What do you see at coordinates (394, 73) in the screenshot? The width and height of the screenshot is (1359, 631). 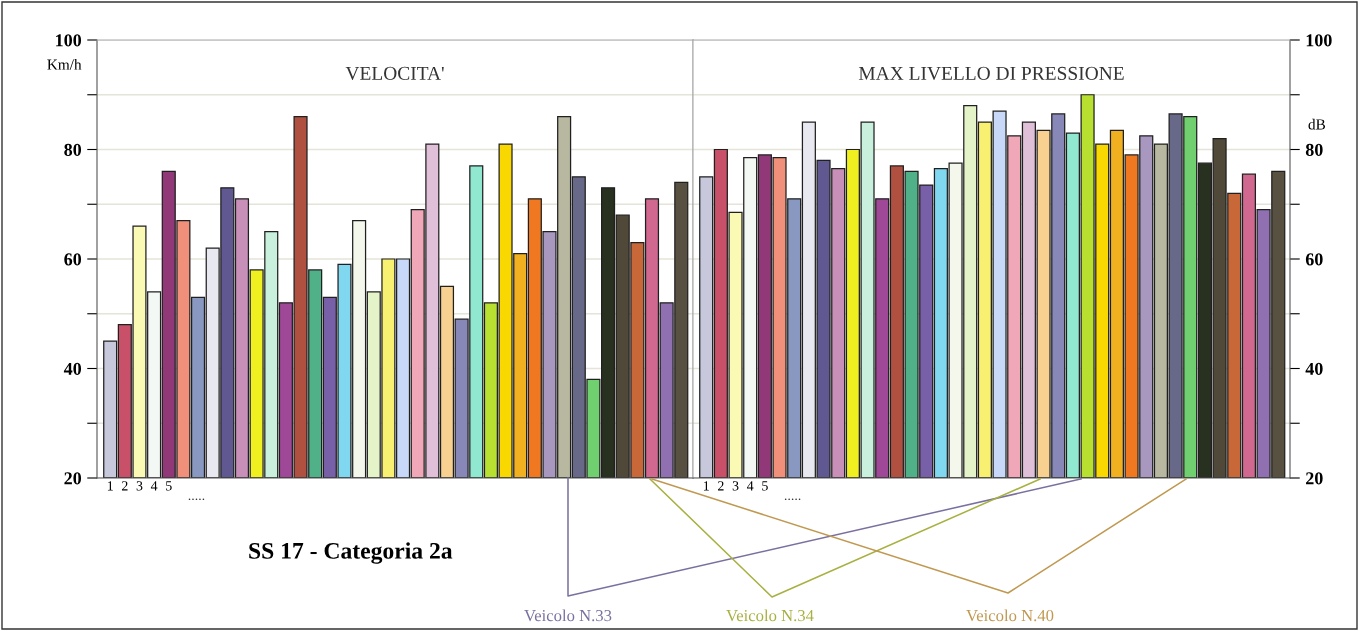 I see `text: VELOCITA'` at bounding box center [394, 73].